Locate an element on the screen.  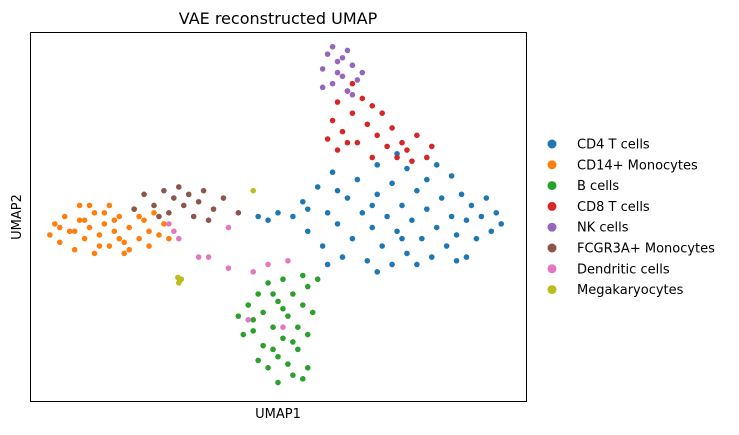
legend-label-b-cells: B cells is located at coordinates (598, 186).